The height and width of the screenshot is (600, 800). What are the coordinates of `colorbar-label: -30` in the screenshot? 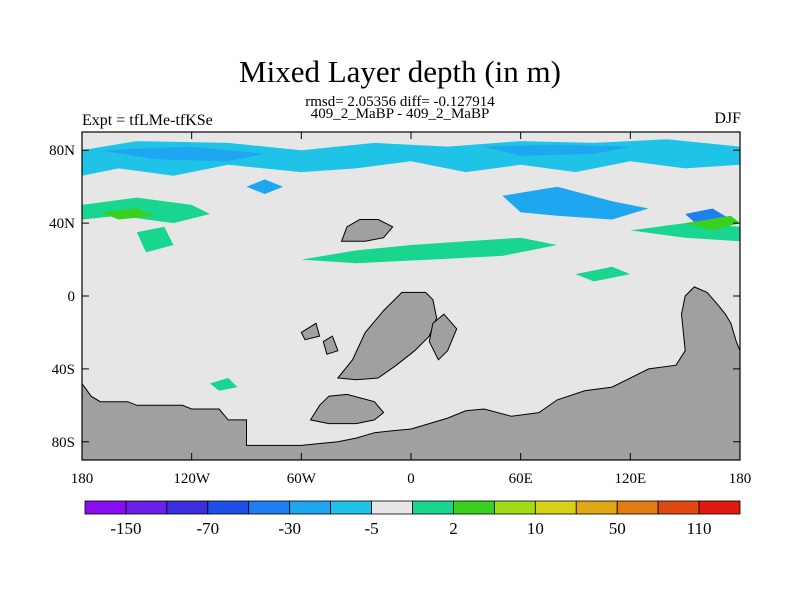 It's located at (289, 528).